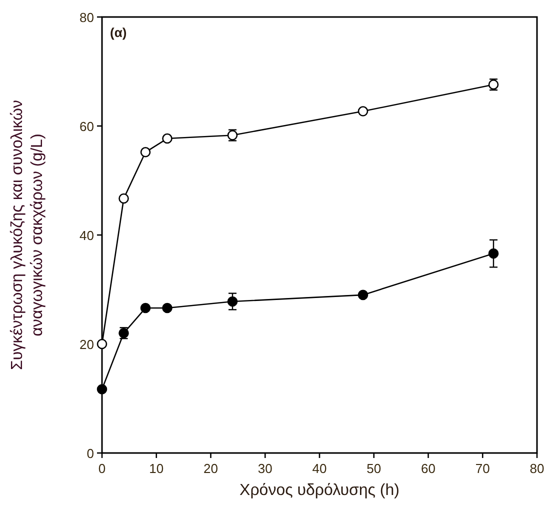 The width and height of the screenshot is (550, 518). What do you see at coordinates (87, 126) in the screenshot?
I see `y-tick-label: 60` at bounding box center [87, 126].